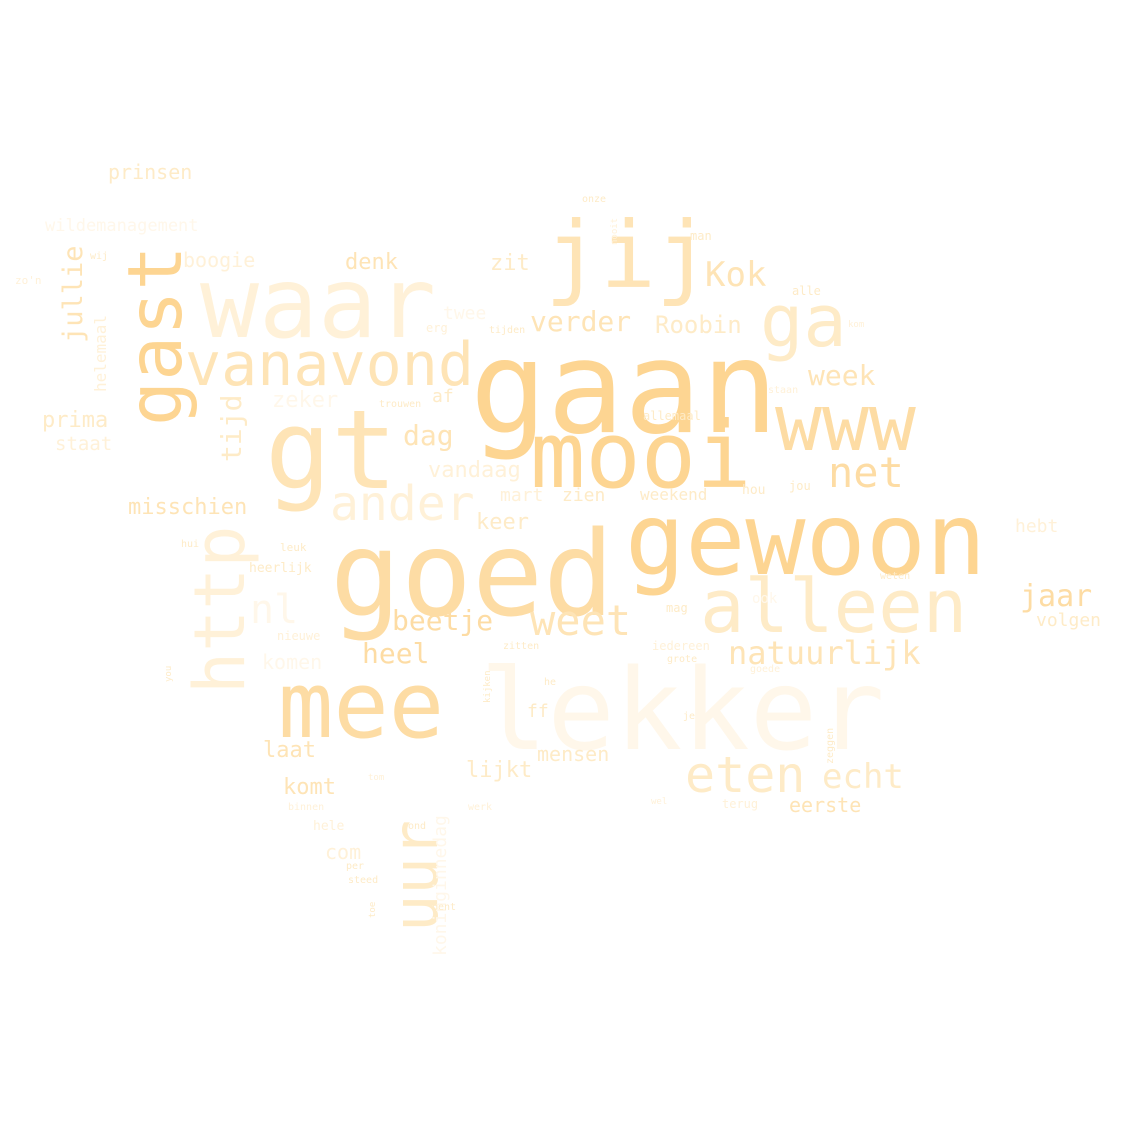  What do you see at coordinates (472, 574) in the screenshot?
I see `cloud-word: goed` at bounding box center [472, 574].